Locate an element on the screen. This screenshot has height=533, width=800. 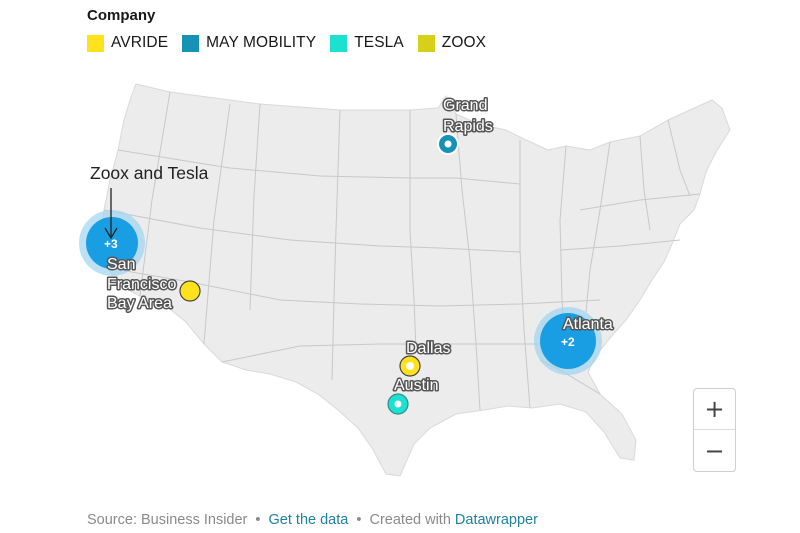
sf-cluster-count: +3 is located at coordinates (111, 244).